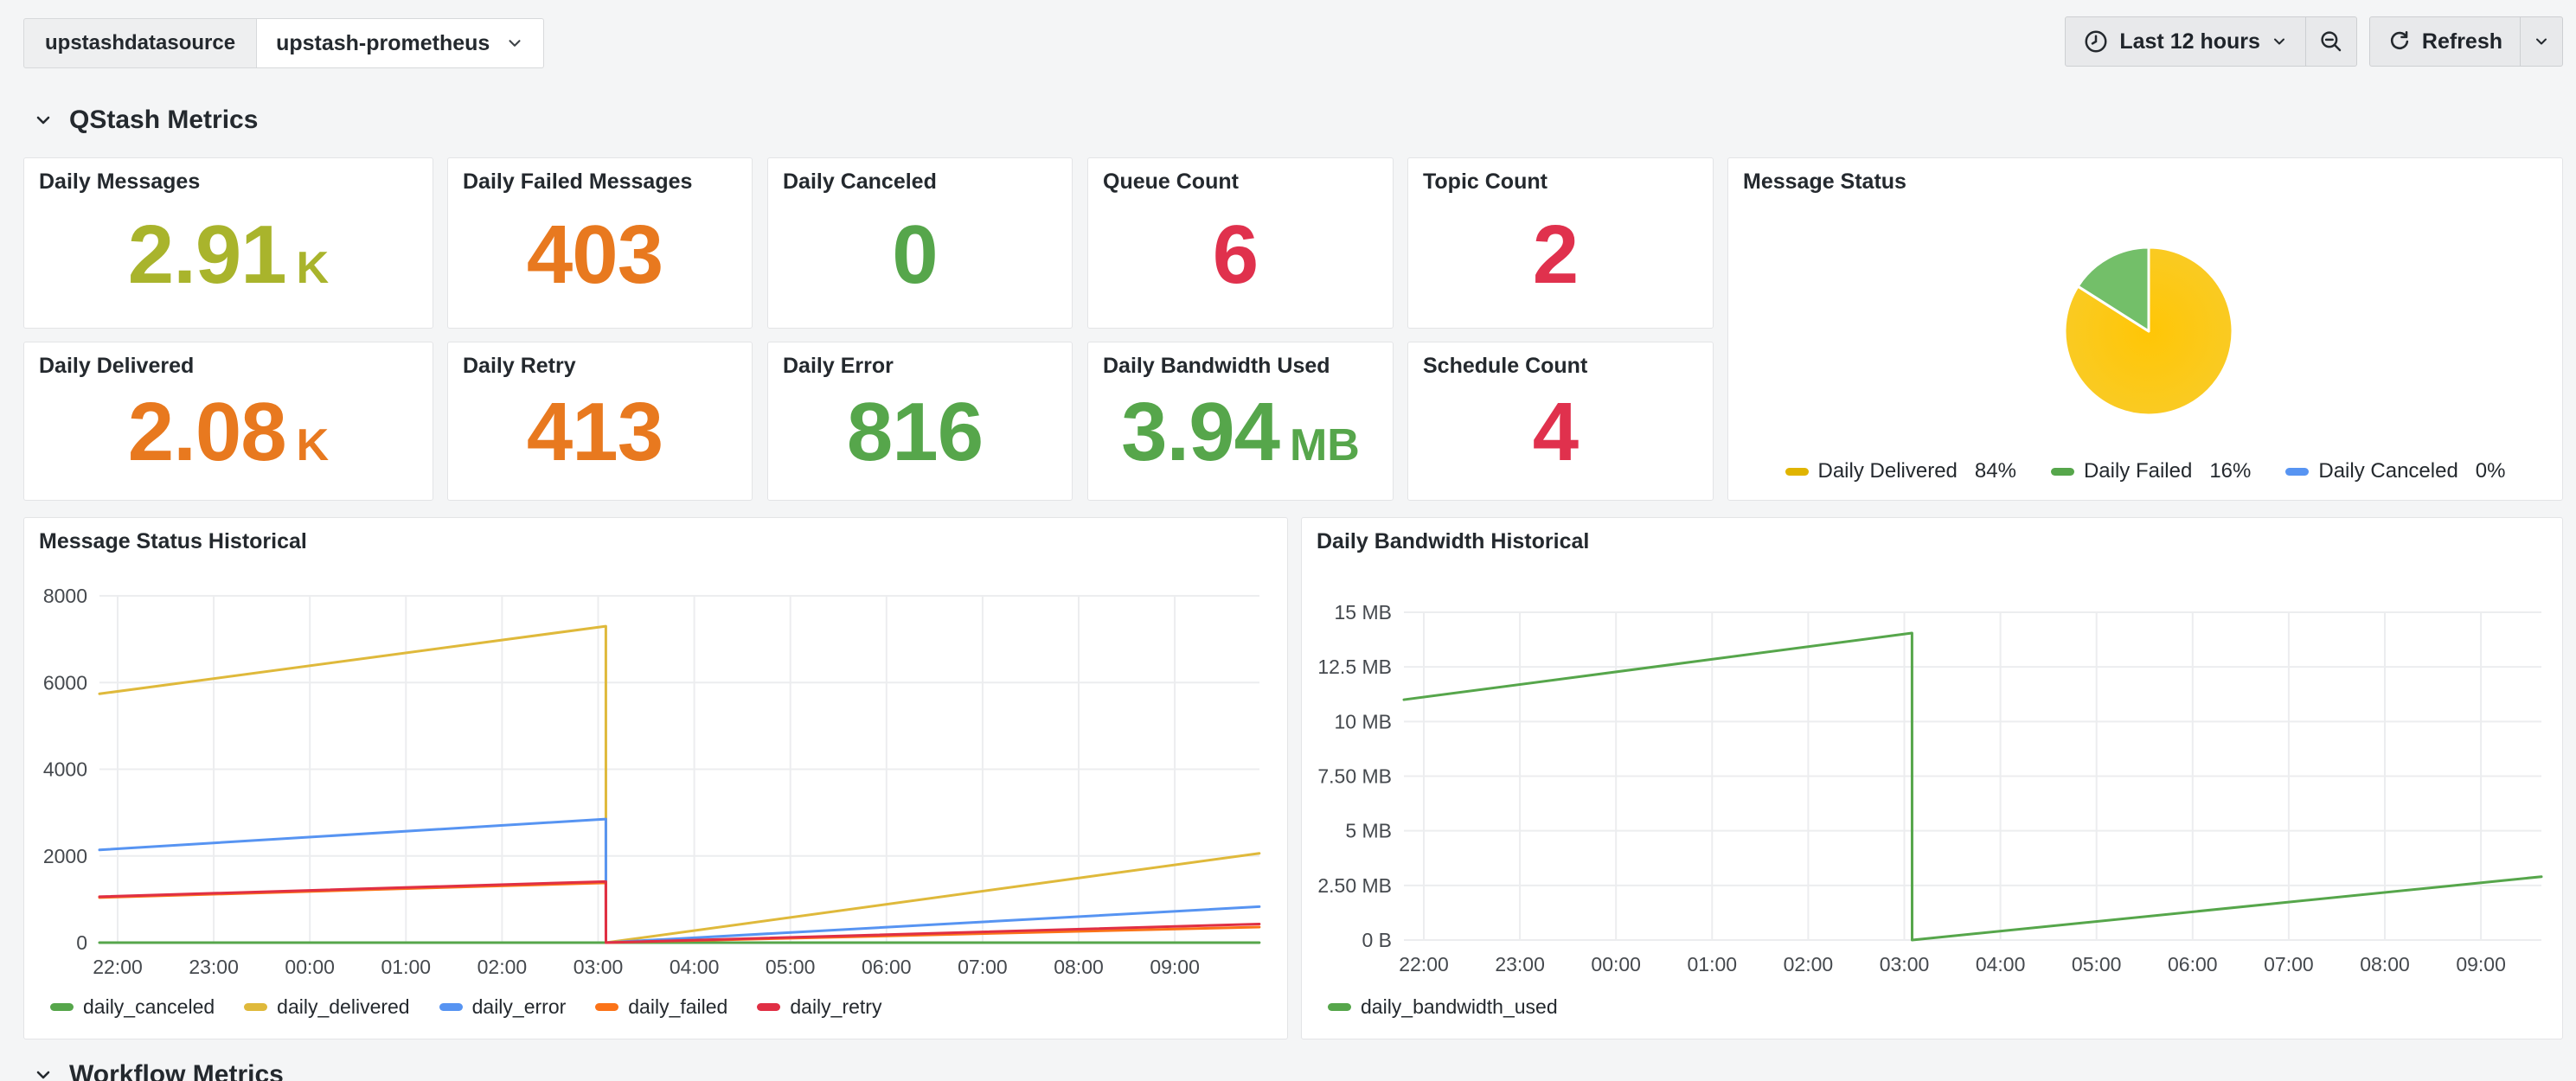 This screenshot has width=2576, height=1081. Describe the element at coordinates (860, 182) in the screenshot. I see `panel-title: Daily Canceled` at that location.